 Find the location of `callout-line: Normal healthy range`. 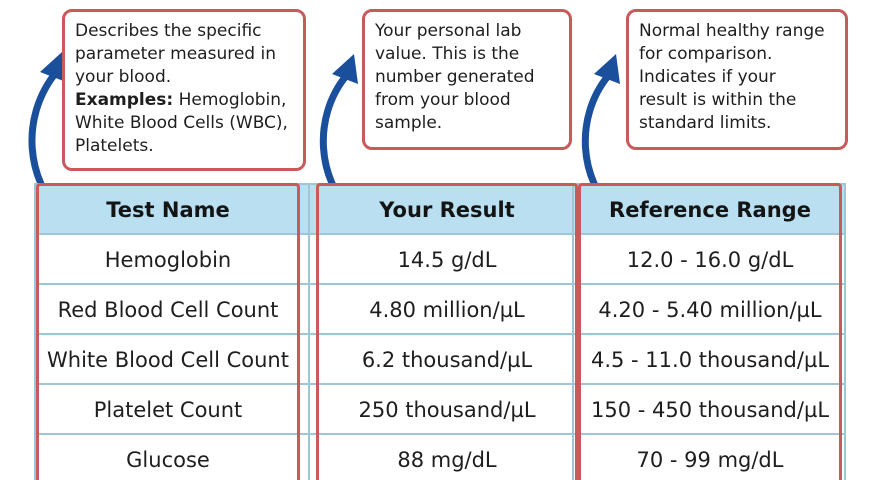

callout-line: Normal healthy range is located at coordinates (732, 31).